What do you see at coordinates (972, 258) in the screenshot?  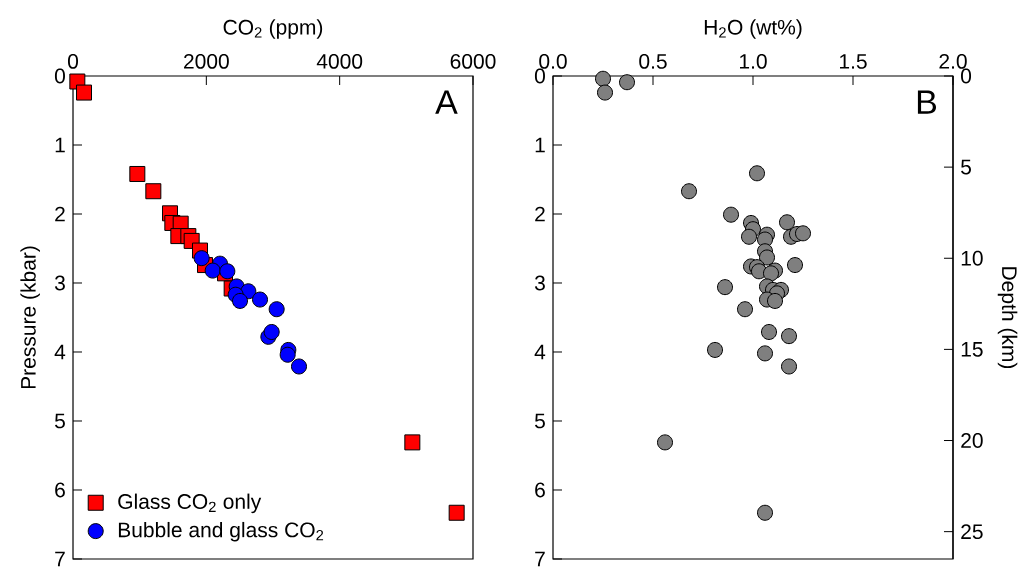 I see `y2-tick-label: 10` at bounding box center [972, 258].